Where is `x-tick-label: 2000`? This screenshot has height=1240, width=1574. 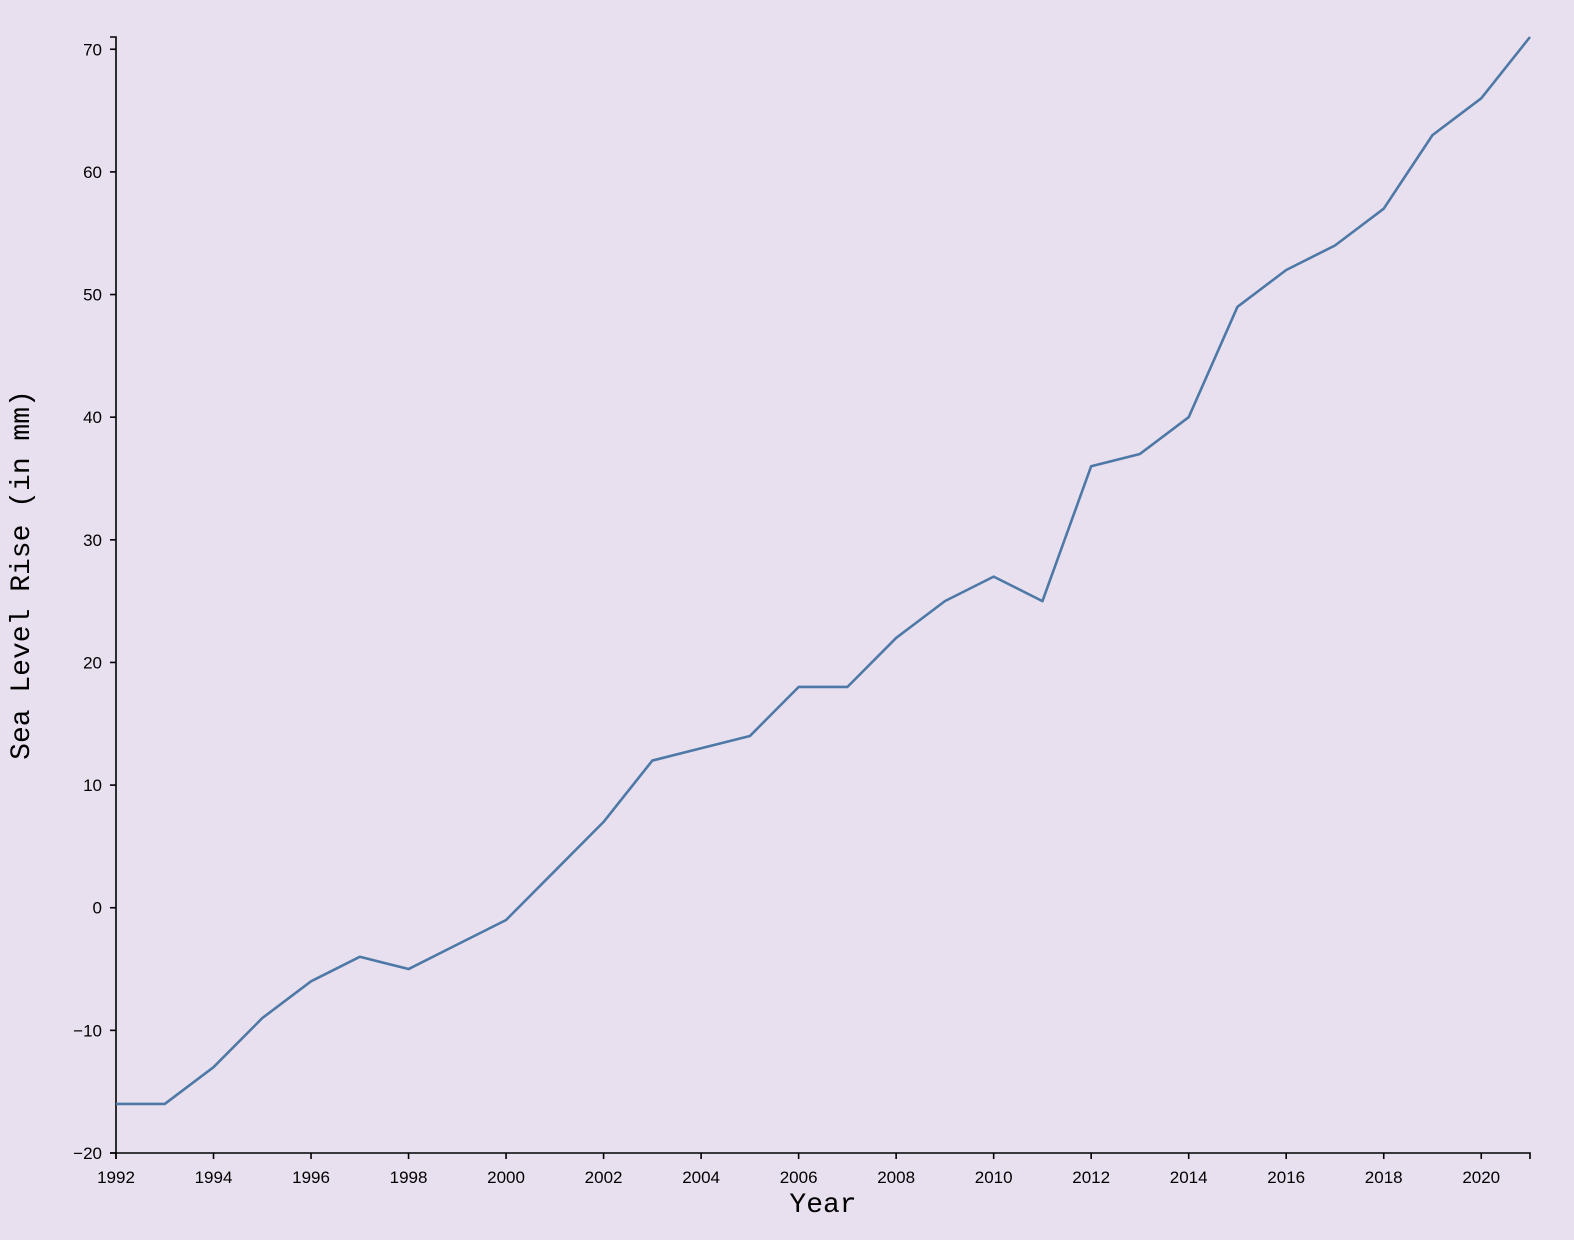 x-tick-label: 2000 is located at coordinates (506, 1177).